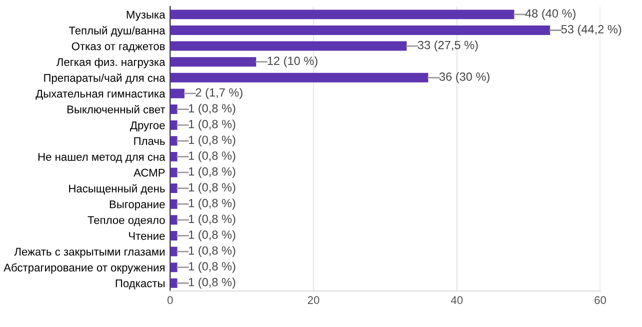 The height and width of the screenshot is (327, 642). Describe the element at coordinates (314, 300) in the screenshot. I see `x-tick-label: 20` at that location.